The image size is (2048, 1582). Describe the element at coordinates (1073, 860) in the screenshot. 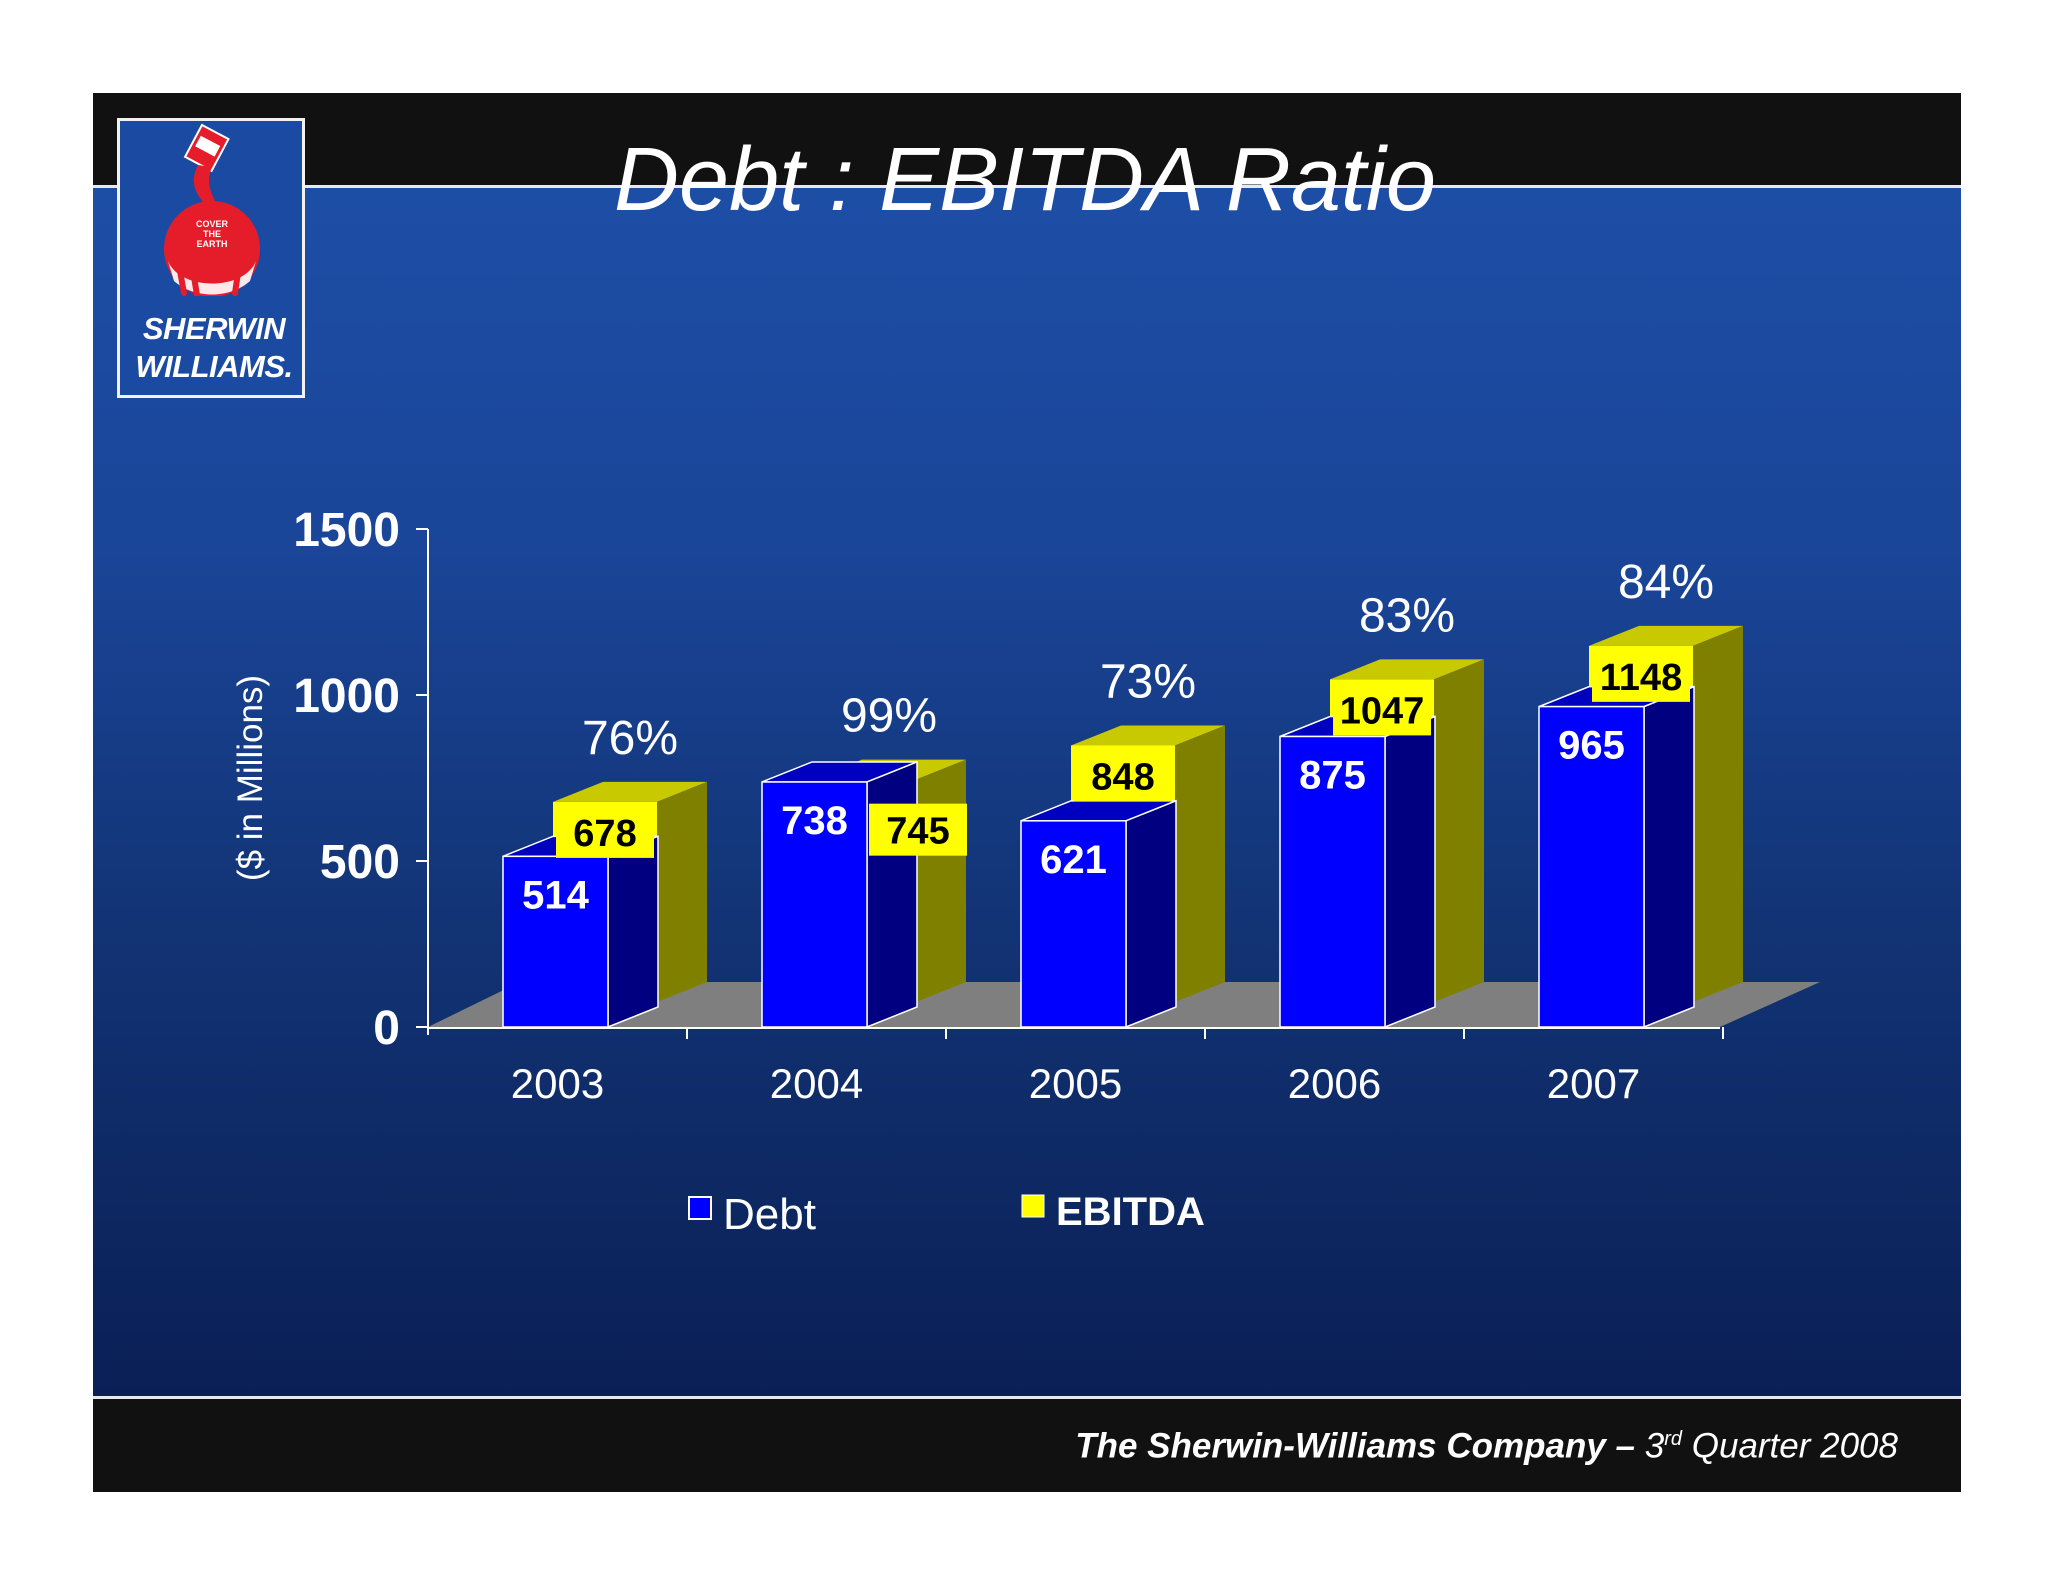

I see `debt-value-label: 621` at that location.